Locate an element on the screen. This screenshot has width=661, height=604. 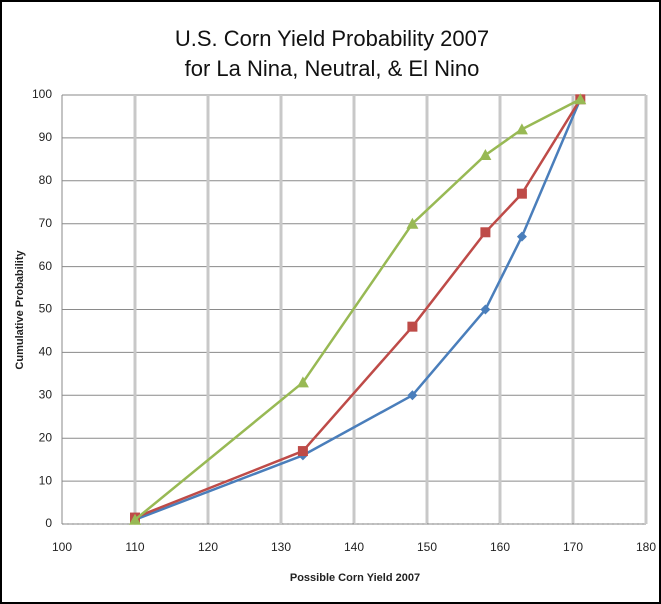
y-tick-label: 60 is located at coordinates (46, 266).